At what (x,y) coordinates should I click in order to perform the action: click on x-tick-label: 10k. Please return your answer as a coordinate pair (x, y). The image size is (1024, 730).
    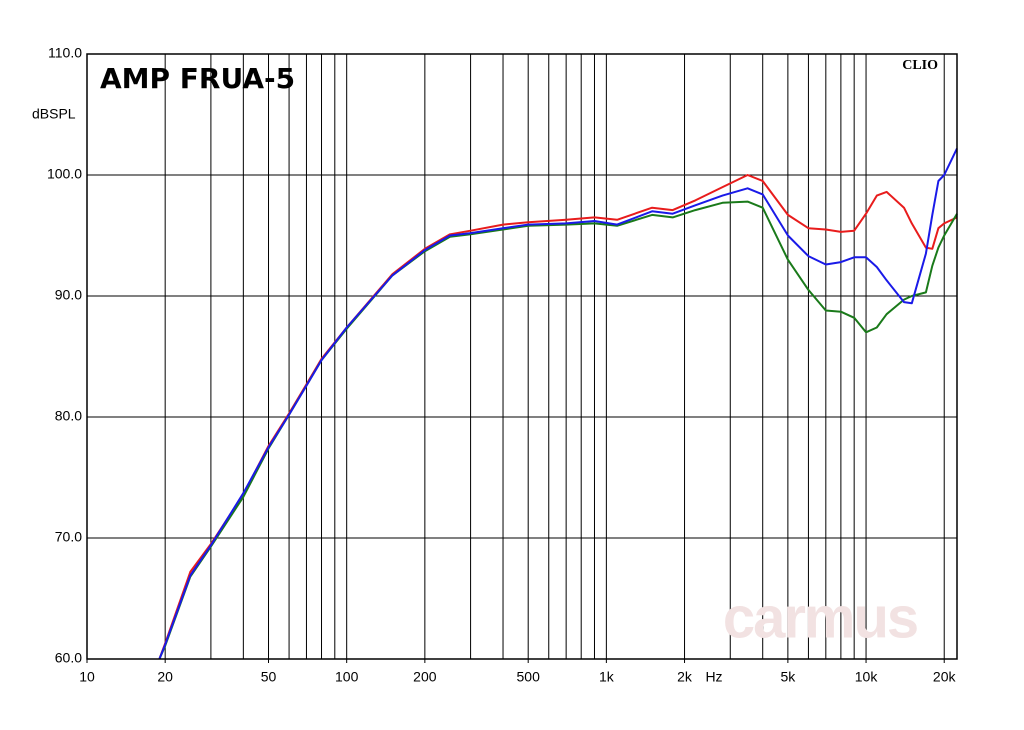
    Looking at the image, I should click on (867, 677).